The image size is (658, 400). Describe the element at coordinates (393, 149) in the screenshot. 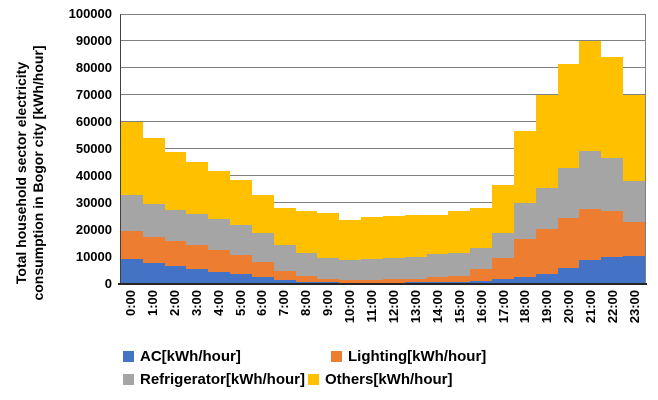

I see `bar-column-12:00` at that location.